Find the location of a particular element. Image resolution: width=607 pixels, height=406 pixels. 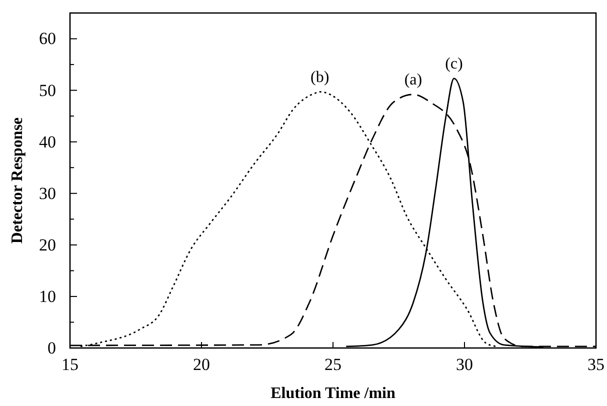

x-tick-label: 25 is located at coordinates (333, 364).